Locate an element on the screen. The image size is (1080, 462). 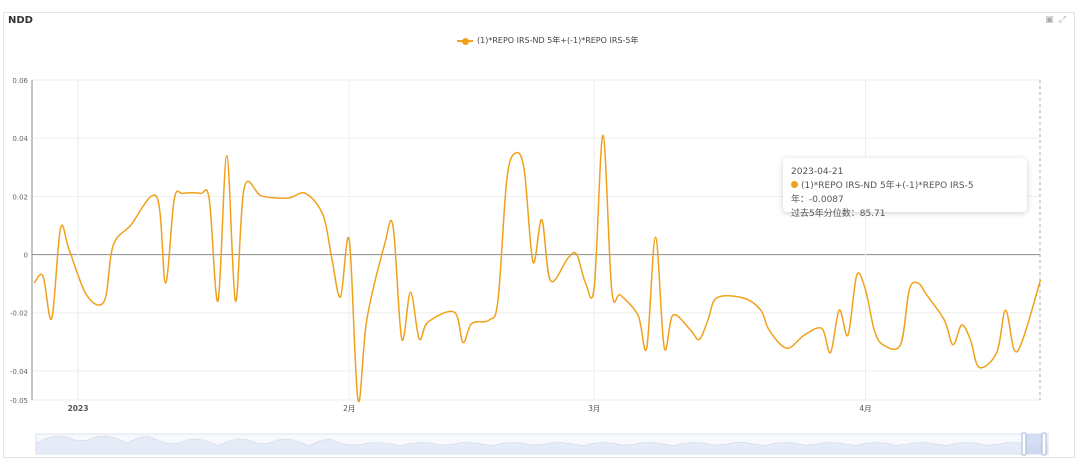
y-tick-label: 0.04 is located at coordinates (20, 139).